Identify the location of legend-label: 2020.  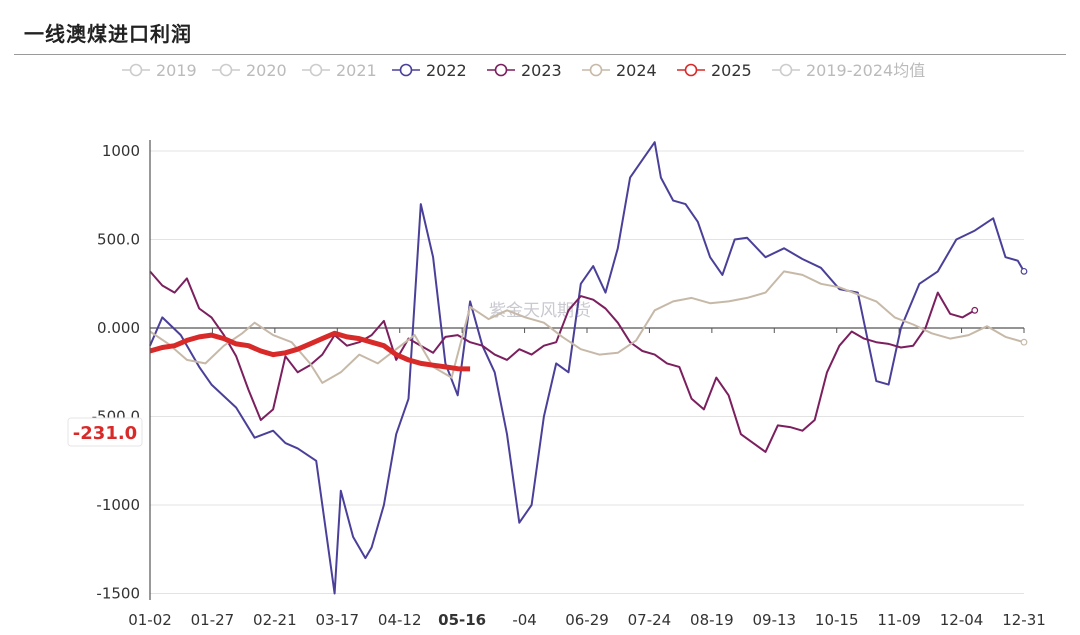
(266, 70).